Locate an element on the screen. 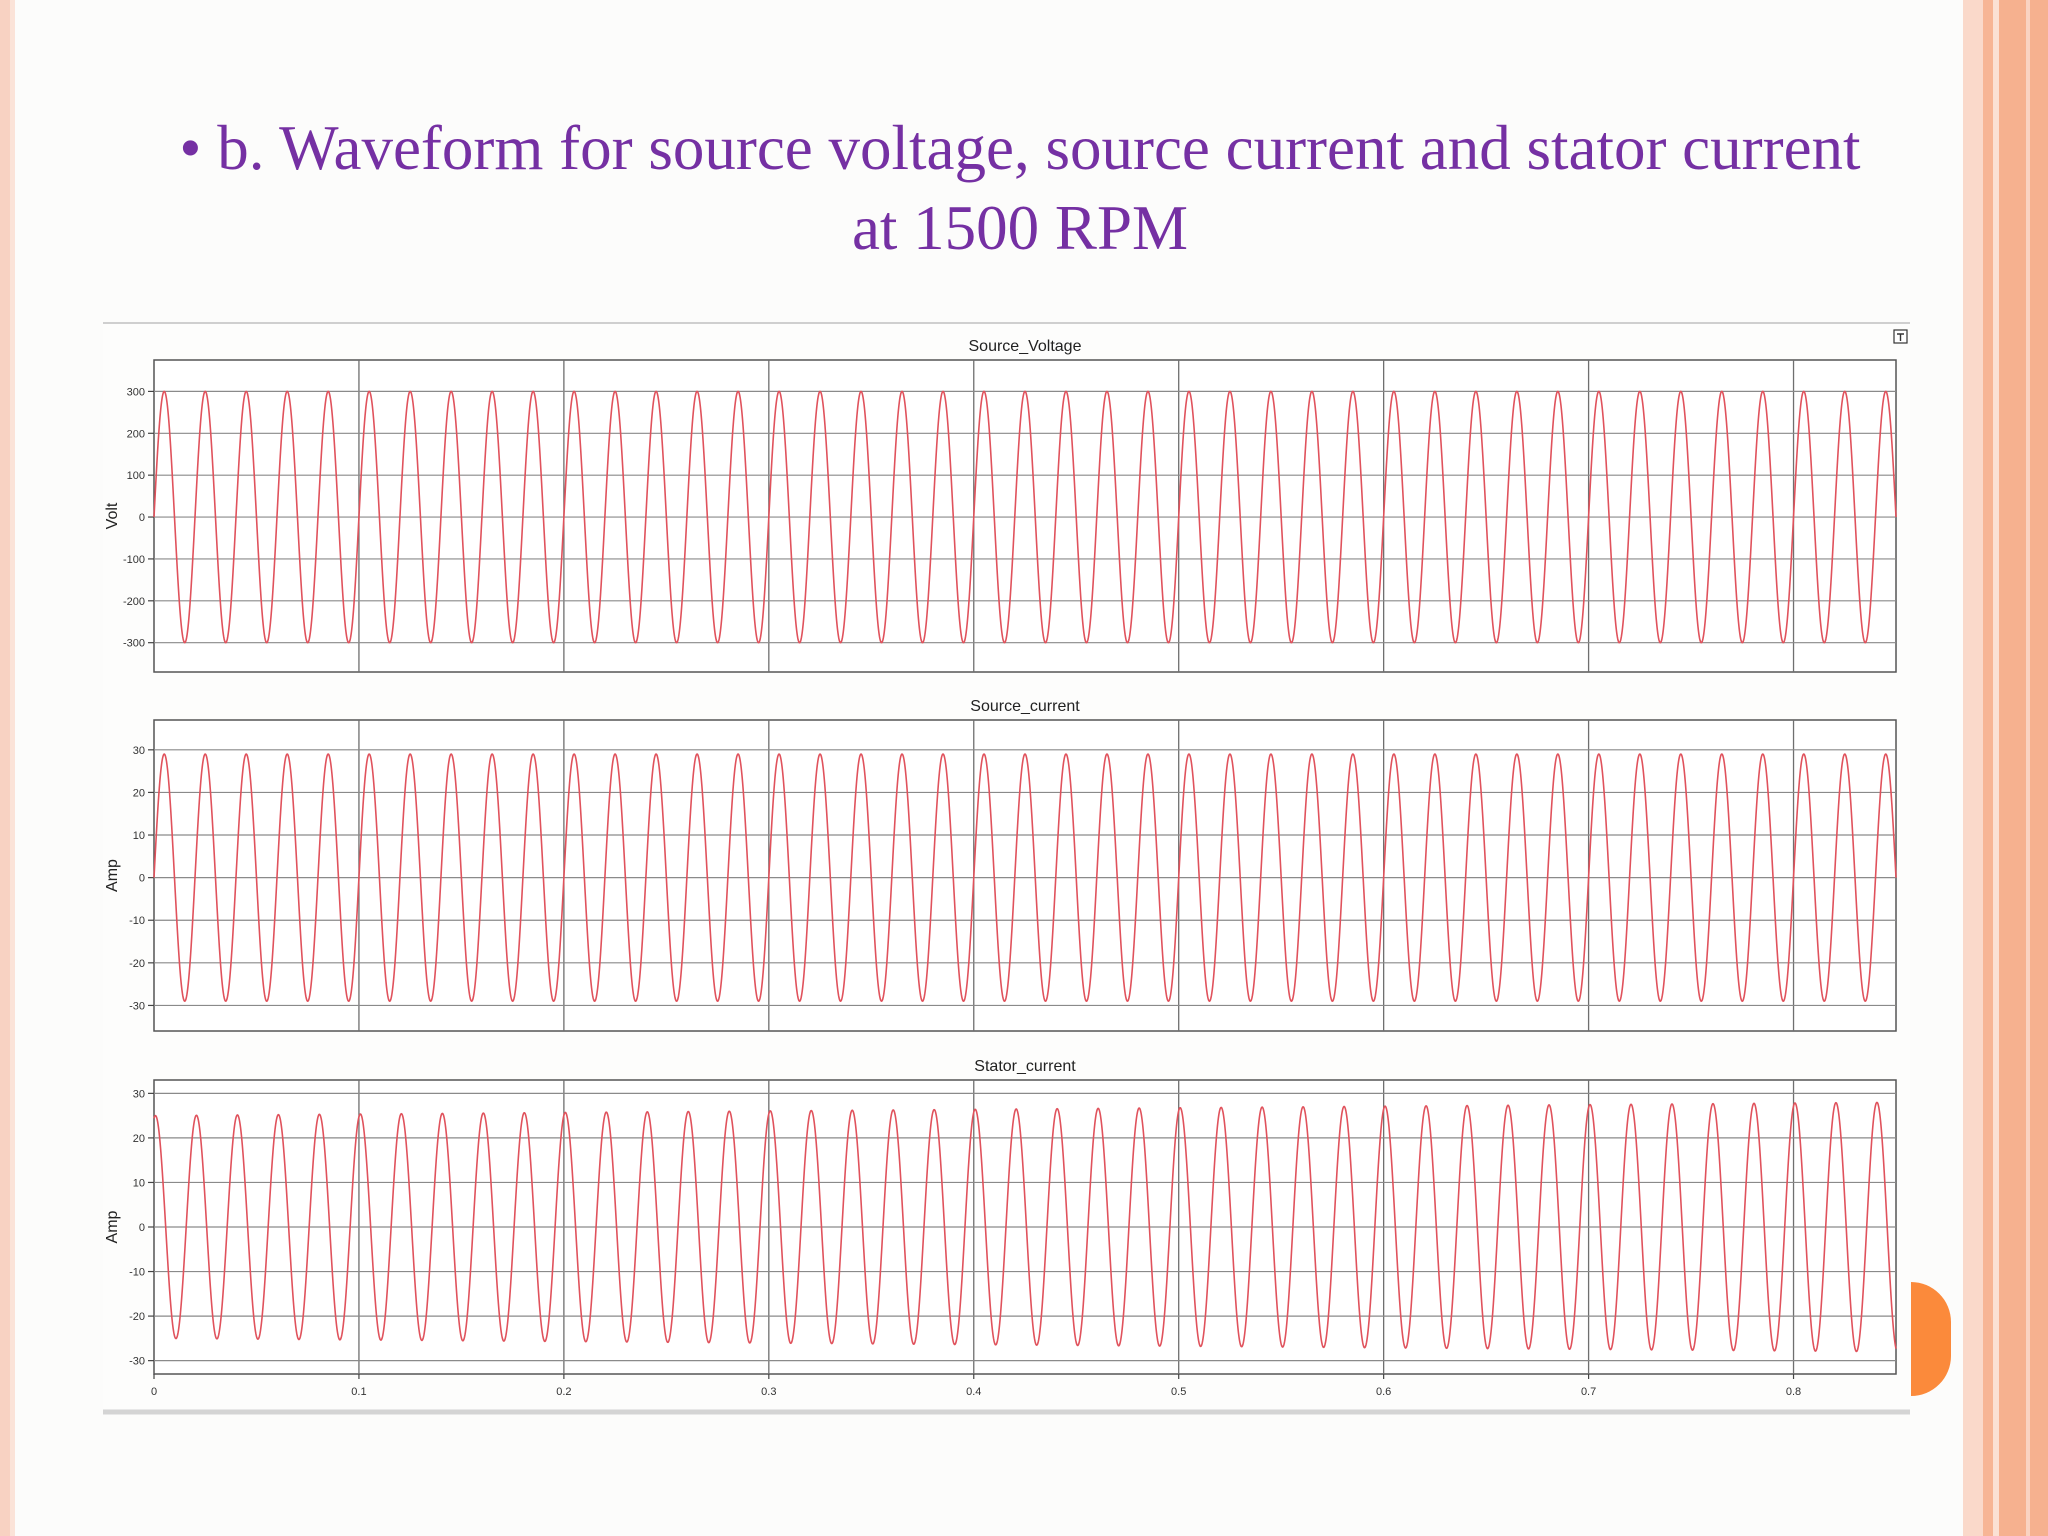 The height and width of the screenshot is (1536, 2048). y-axis-label: Volt is located at coordinates (112, 515).